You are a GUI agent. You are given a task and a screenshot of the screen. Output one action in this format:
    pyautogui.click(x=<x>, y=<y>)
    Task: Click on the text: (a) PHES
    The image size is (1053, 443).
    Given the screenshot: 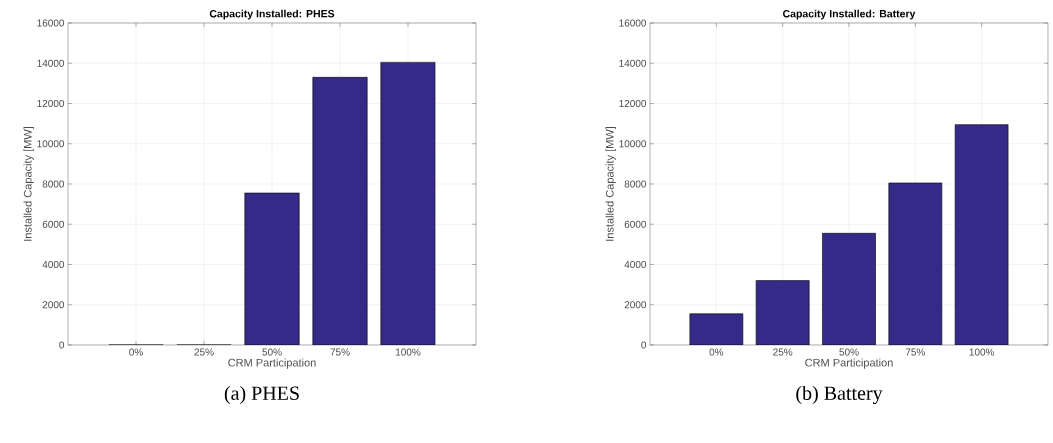 What is the action you would take?
    pyautogui.click(x=261, y=395)
    